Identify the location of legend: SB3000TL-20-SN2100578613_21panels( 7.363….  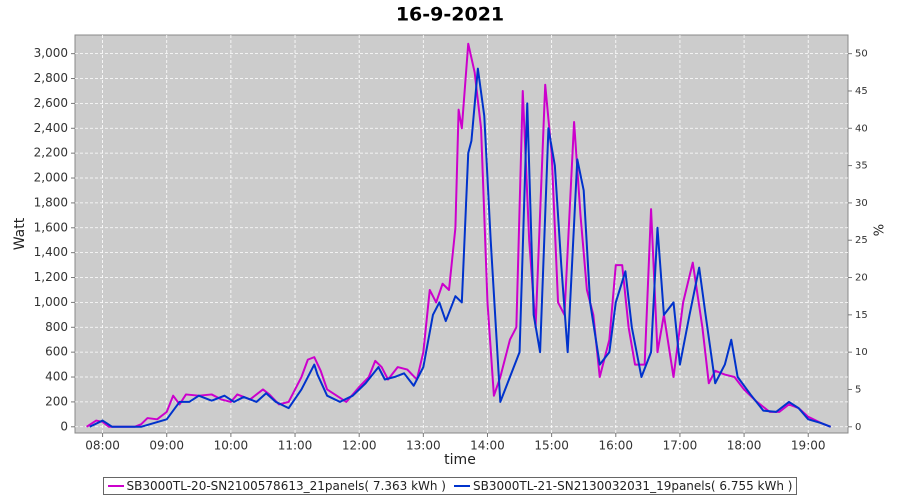
(450, 486).